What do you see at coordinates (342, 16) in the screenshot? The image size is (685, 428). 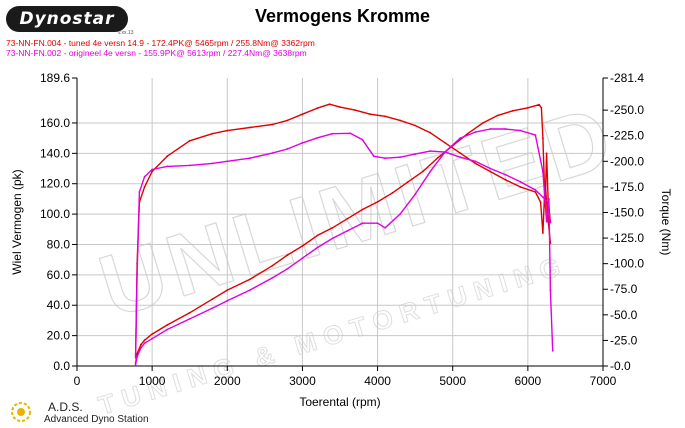 I see `page-title: Vermogens Kromme` at bounding box center [342, 16].